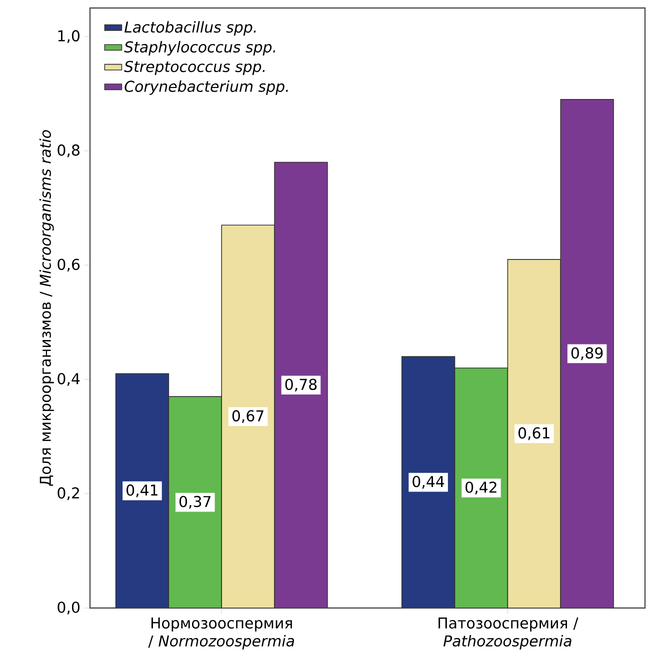 This screenshot has height=664, width=649. I want to click on data-label: 0,37, so click(194, 502).